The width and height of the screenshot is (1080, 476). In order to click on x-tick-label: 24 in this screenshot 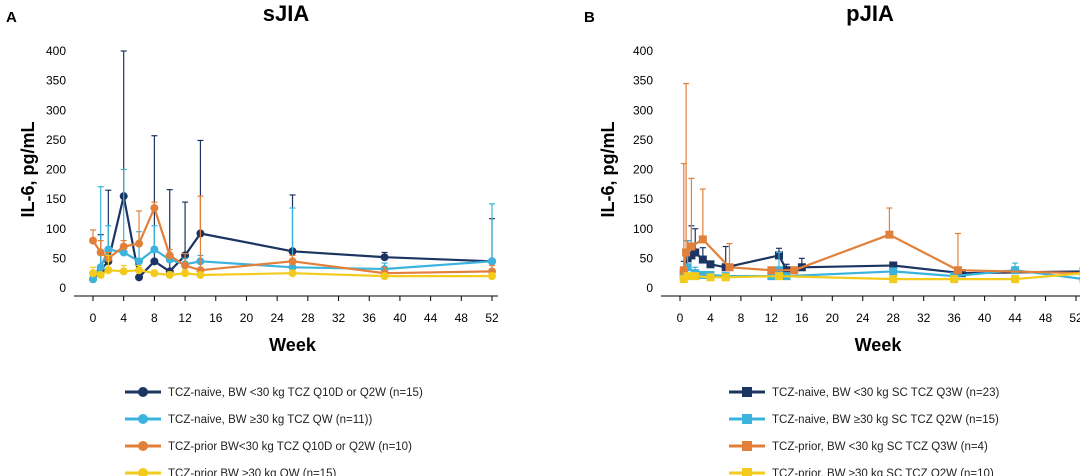, I will do `click(277, 318)`.